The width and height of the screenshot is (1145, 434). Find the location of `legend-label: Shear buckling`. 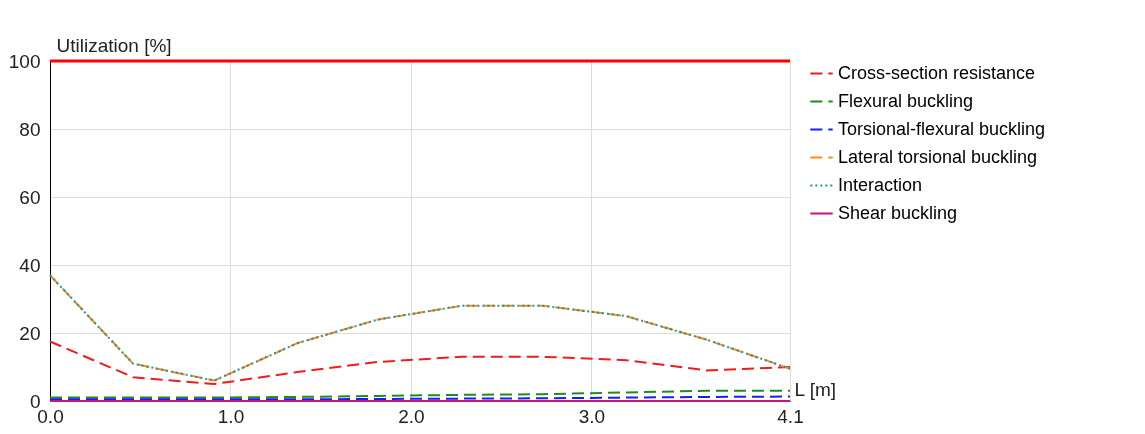

legend-label: Shear buckling is located at coordinates (898, 212).